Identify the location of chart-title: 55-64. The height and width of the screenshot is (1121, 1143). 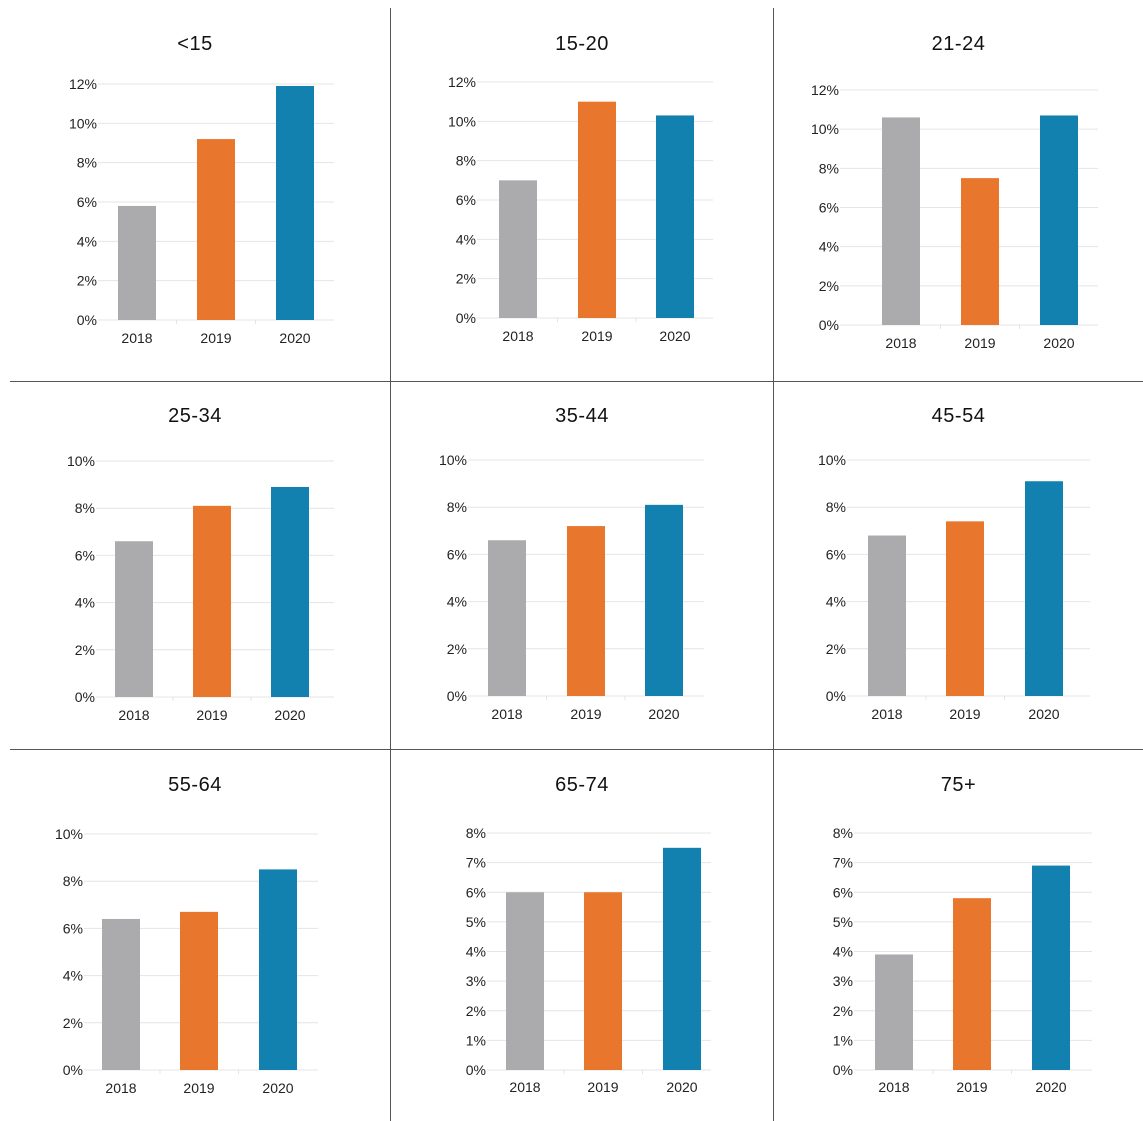
(195, 785).